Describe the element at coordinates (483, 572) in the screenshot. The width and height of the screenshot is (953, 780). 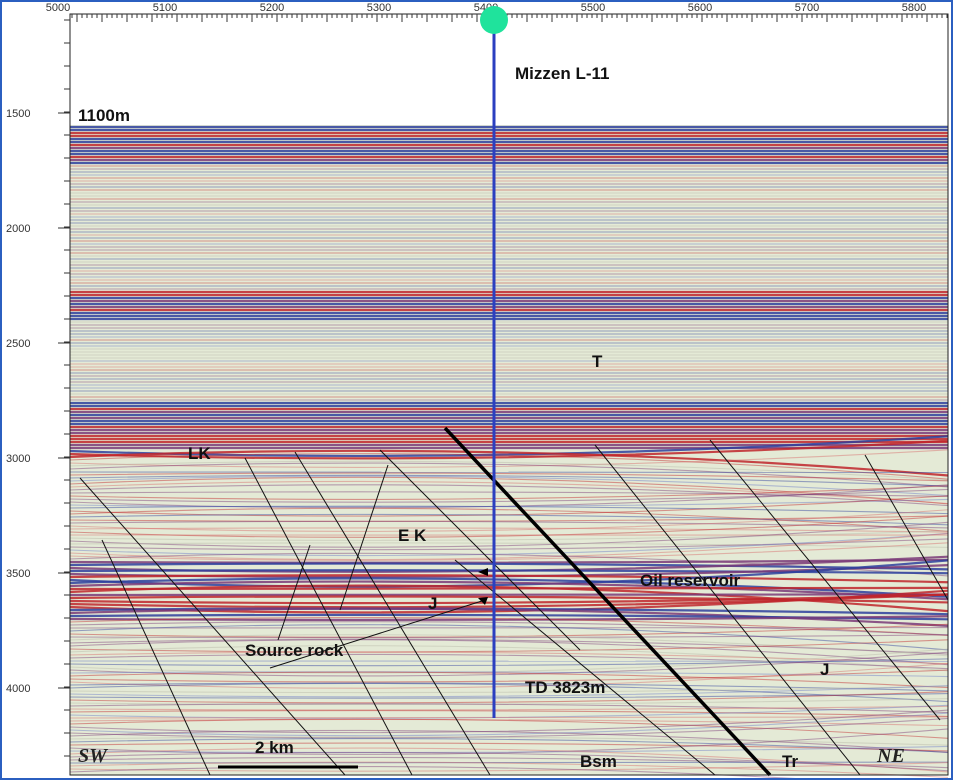
I see `arrow` at that location.